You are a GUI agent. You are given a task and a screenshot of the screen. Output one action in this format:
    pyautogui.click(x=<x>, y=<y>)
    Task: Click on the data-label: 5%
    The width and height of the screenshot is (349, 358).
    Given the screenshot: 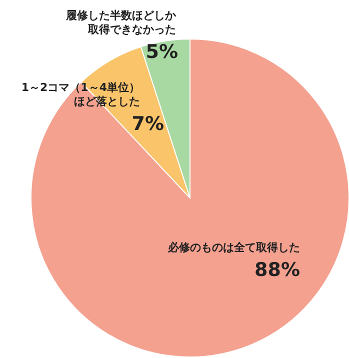 What is the action you would take?
    pyautogui.click(x=162, y=52)
    